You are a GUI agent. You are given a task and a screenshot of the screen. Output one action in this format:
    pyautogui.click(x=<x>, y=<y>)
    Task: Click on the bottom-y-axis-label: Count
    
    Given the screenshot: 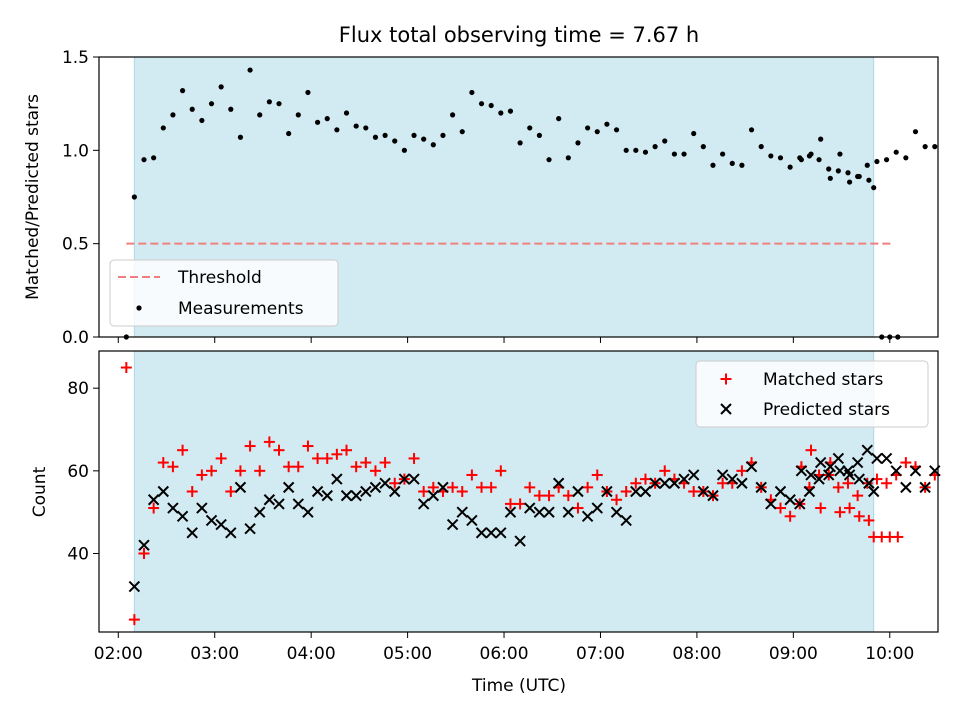 What is the action you would take?
    pyautogui.click(x=40, y=491)
    